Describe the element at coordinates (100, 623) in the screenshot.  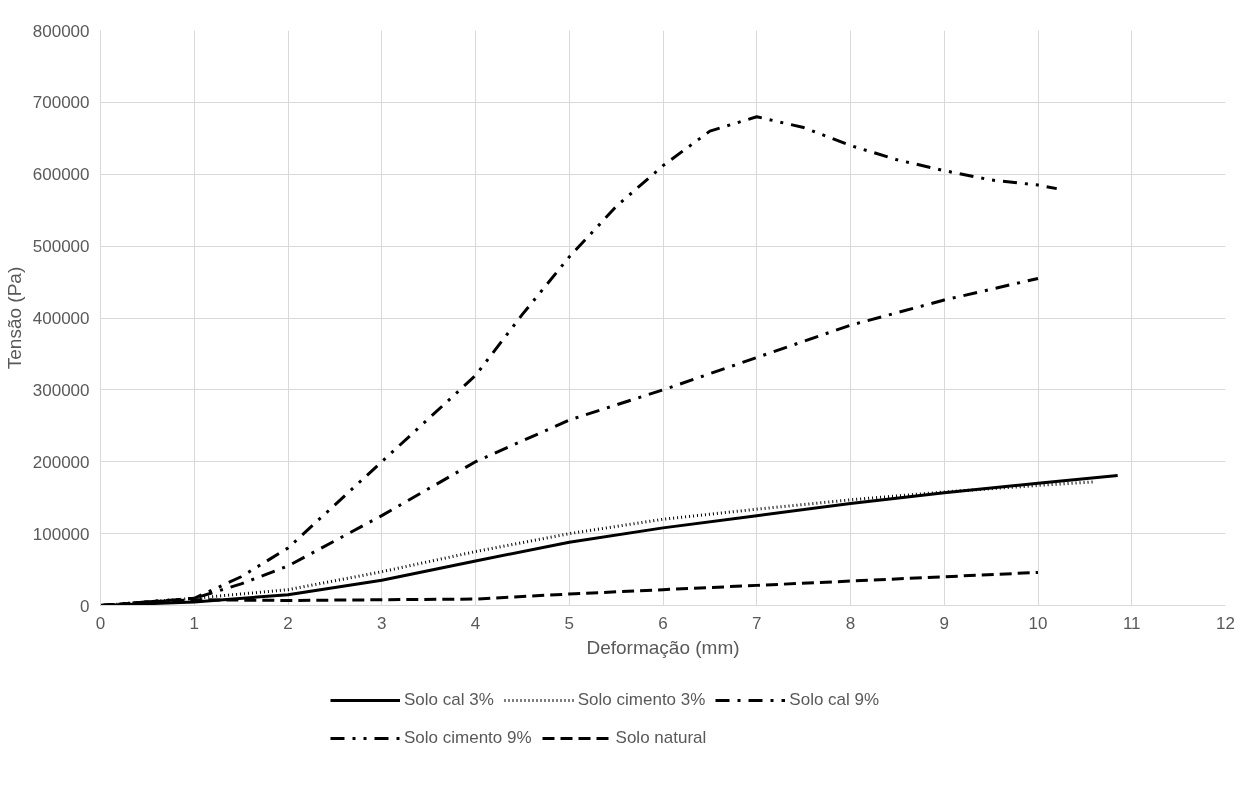
I see `x-tick-label: 0` at that location.